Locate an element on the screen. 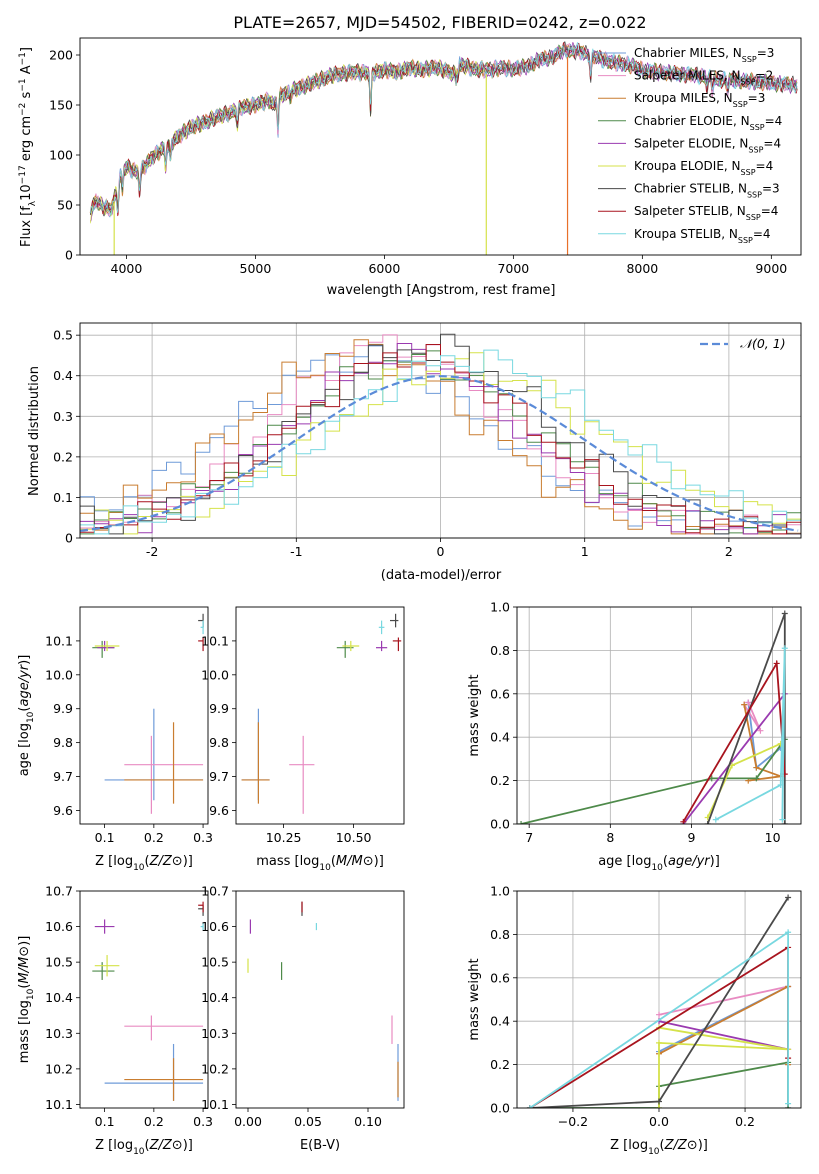 The height and width of the screenshot is (1174, 819). age_vs_Z-ytick-label: 10.0 is located at coordinates (59, 674).